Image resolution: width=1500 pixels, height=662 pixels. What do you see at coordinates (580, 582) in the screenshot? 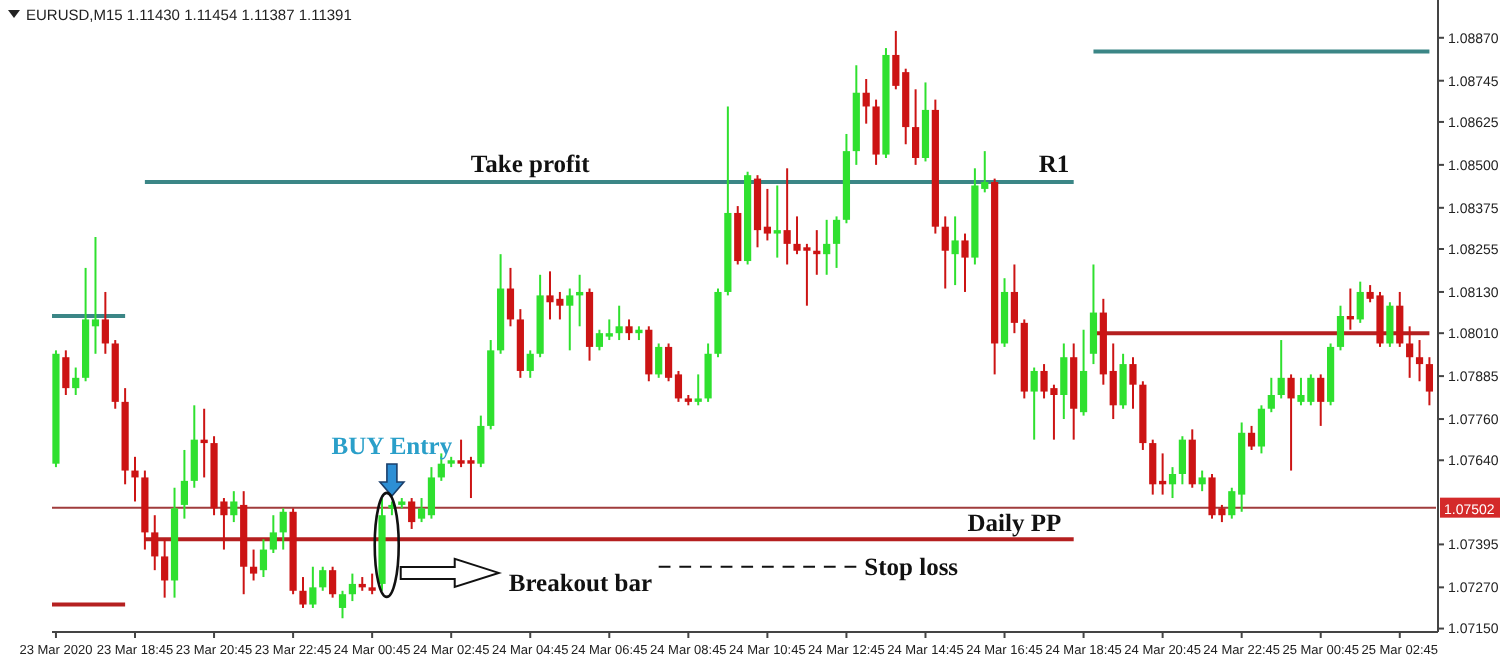
I see `annotation: Breakout bar` at bounding box center [580, 582].